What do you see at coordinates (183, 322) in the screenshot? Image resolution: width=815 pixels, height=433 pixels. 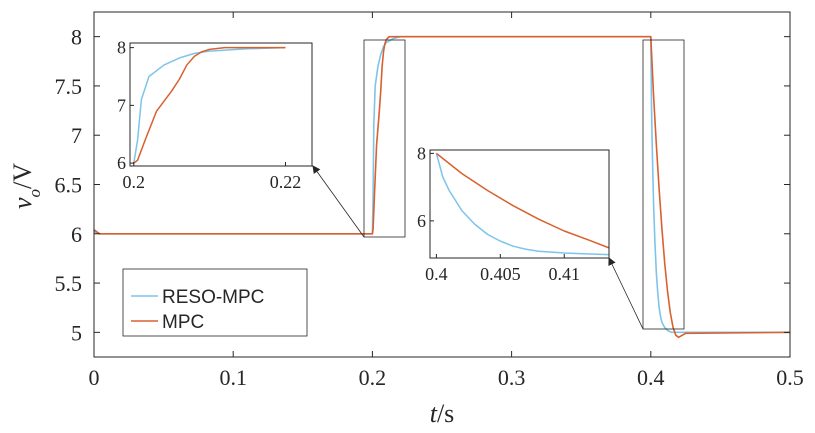 I see `legend-label-mpc: MPC` at bounding box center [183, 322].